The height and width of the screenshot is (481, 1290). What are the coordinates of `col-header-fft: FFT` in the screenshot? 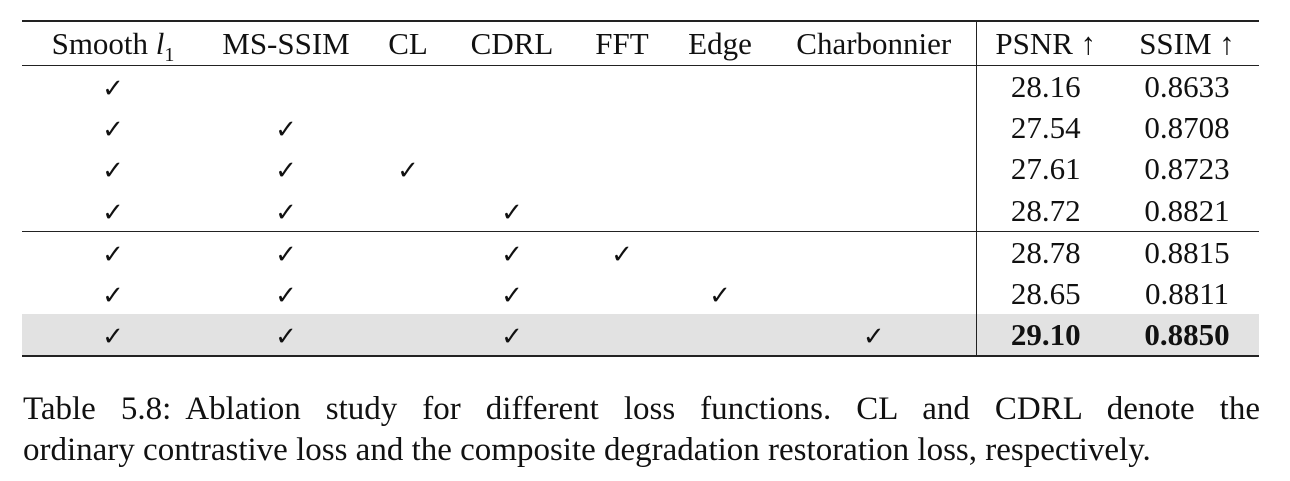 It's located at (622, 43).